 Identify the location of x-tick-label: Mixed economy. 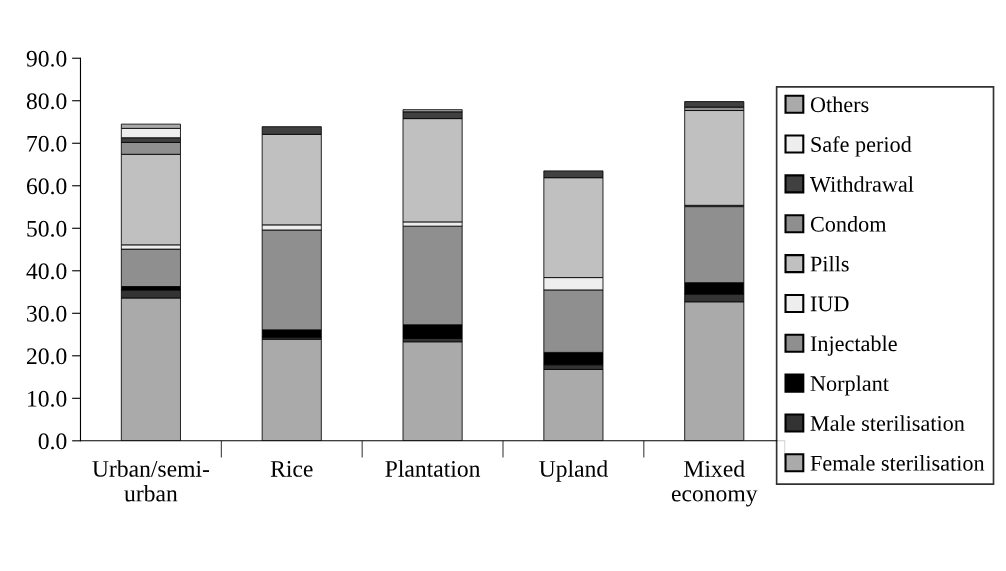
(714, 483).